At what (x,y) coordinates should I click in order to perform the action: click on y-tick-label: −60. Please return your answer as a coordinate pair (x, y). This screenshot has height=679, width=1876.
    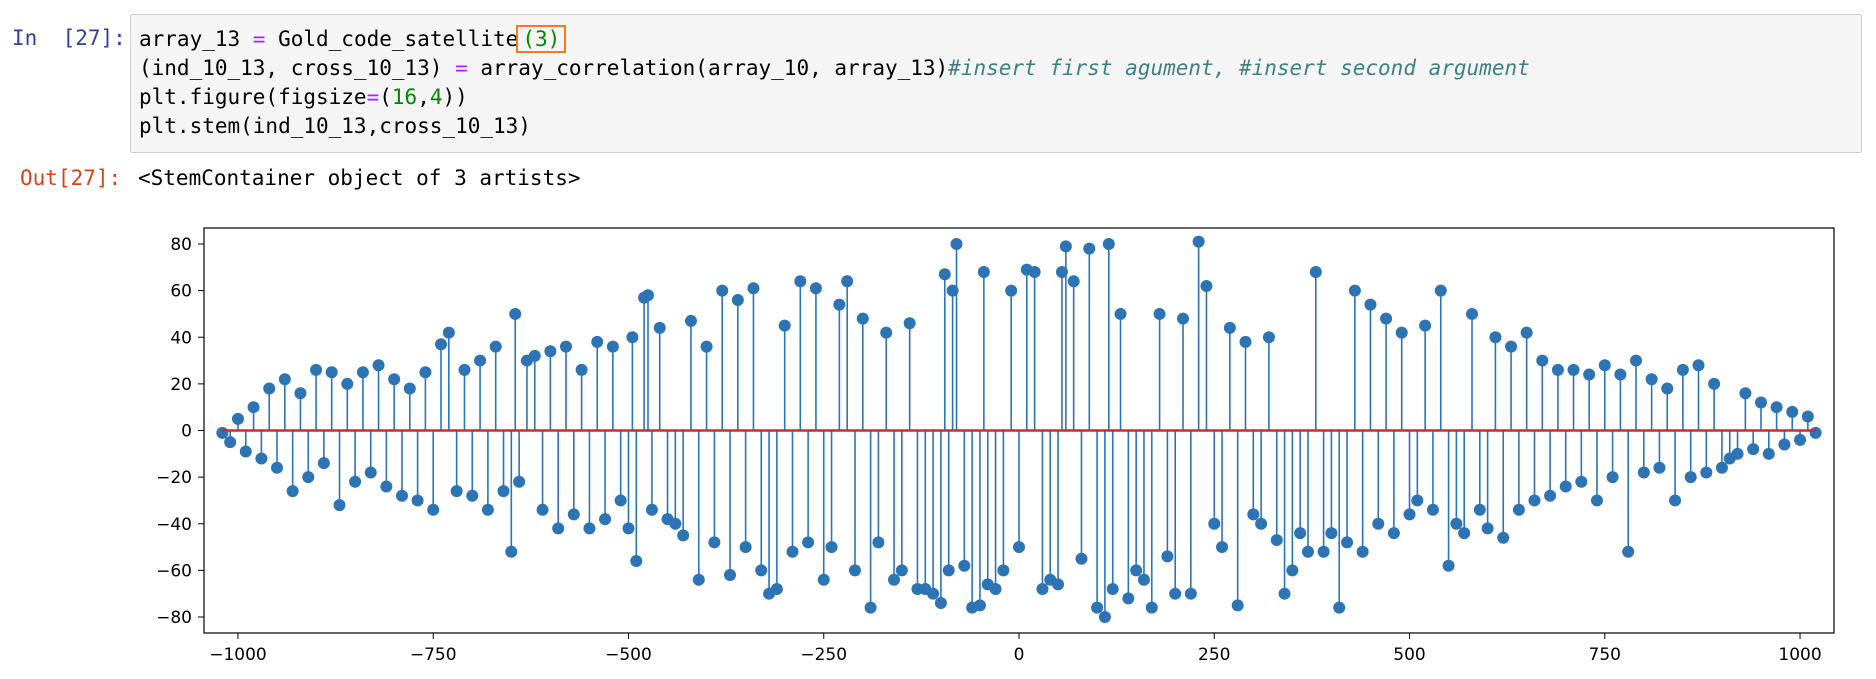
    Looking at the image, I should click on (174, 571).